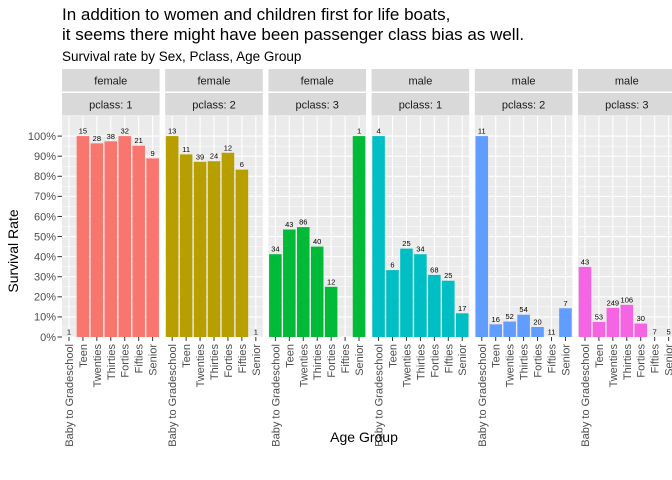  Describe the element at coordinates (462, 308) in the screenshot. I see `bar-count-label: 17` at that location.